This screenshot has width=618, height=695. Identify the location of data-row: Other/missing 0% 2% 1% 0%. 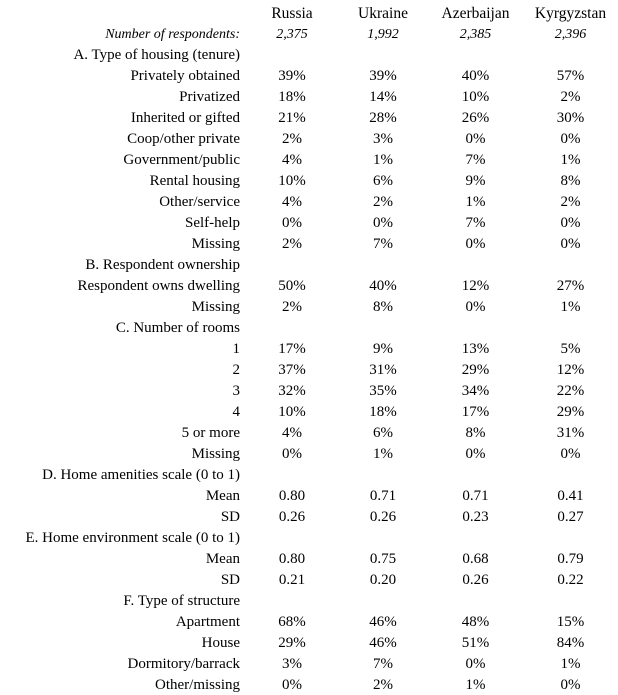
(309, 685).